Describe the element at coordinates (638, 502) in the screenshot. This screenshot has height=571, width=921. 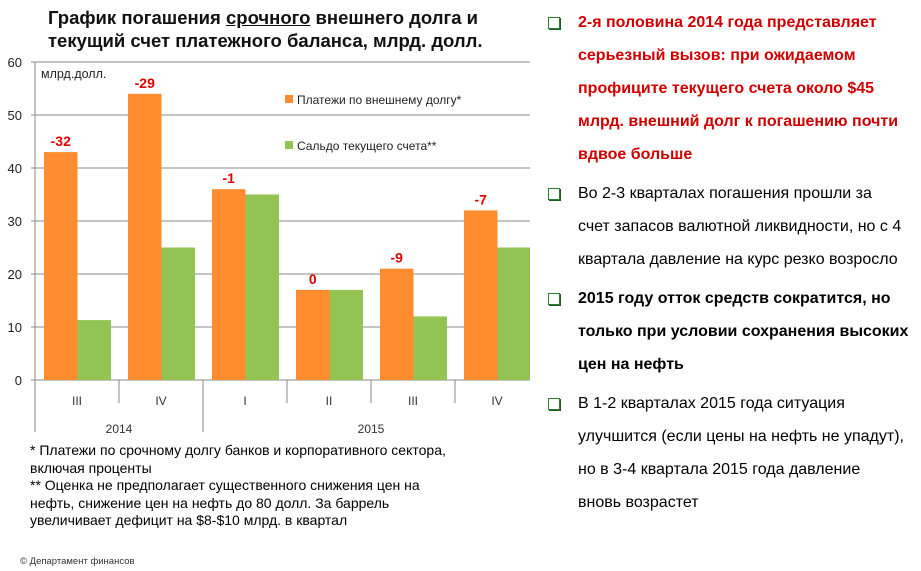
I see `bullet-line: вновь возрастет` at that location.